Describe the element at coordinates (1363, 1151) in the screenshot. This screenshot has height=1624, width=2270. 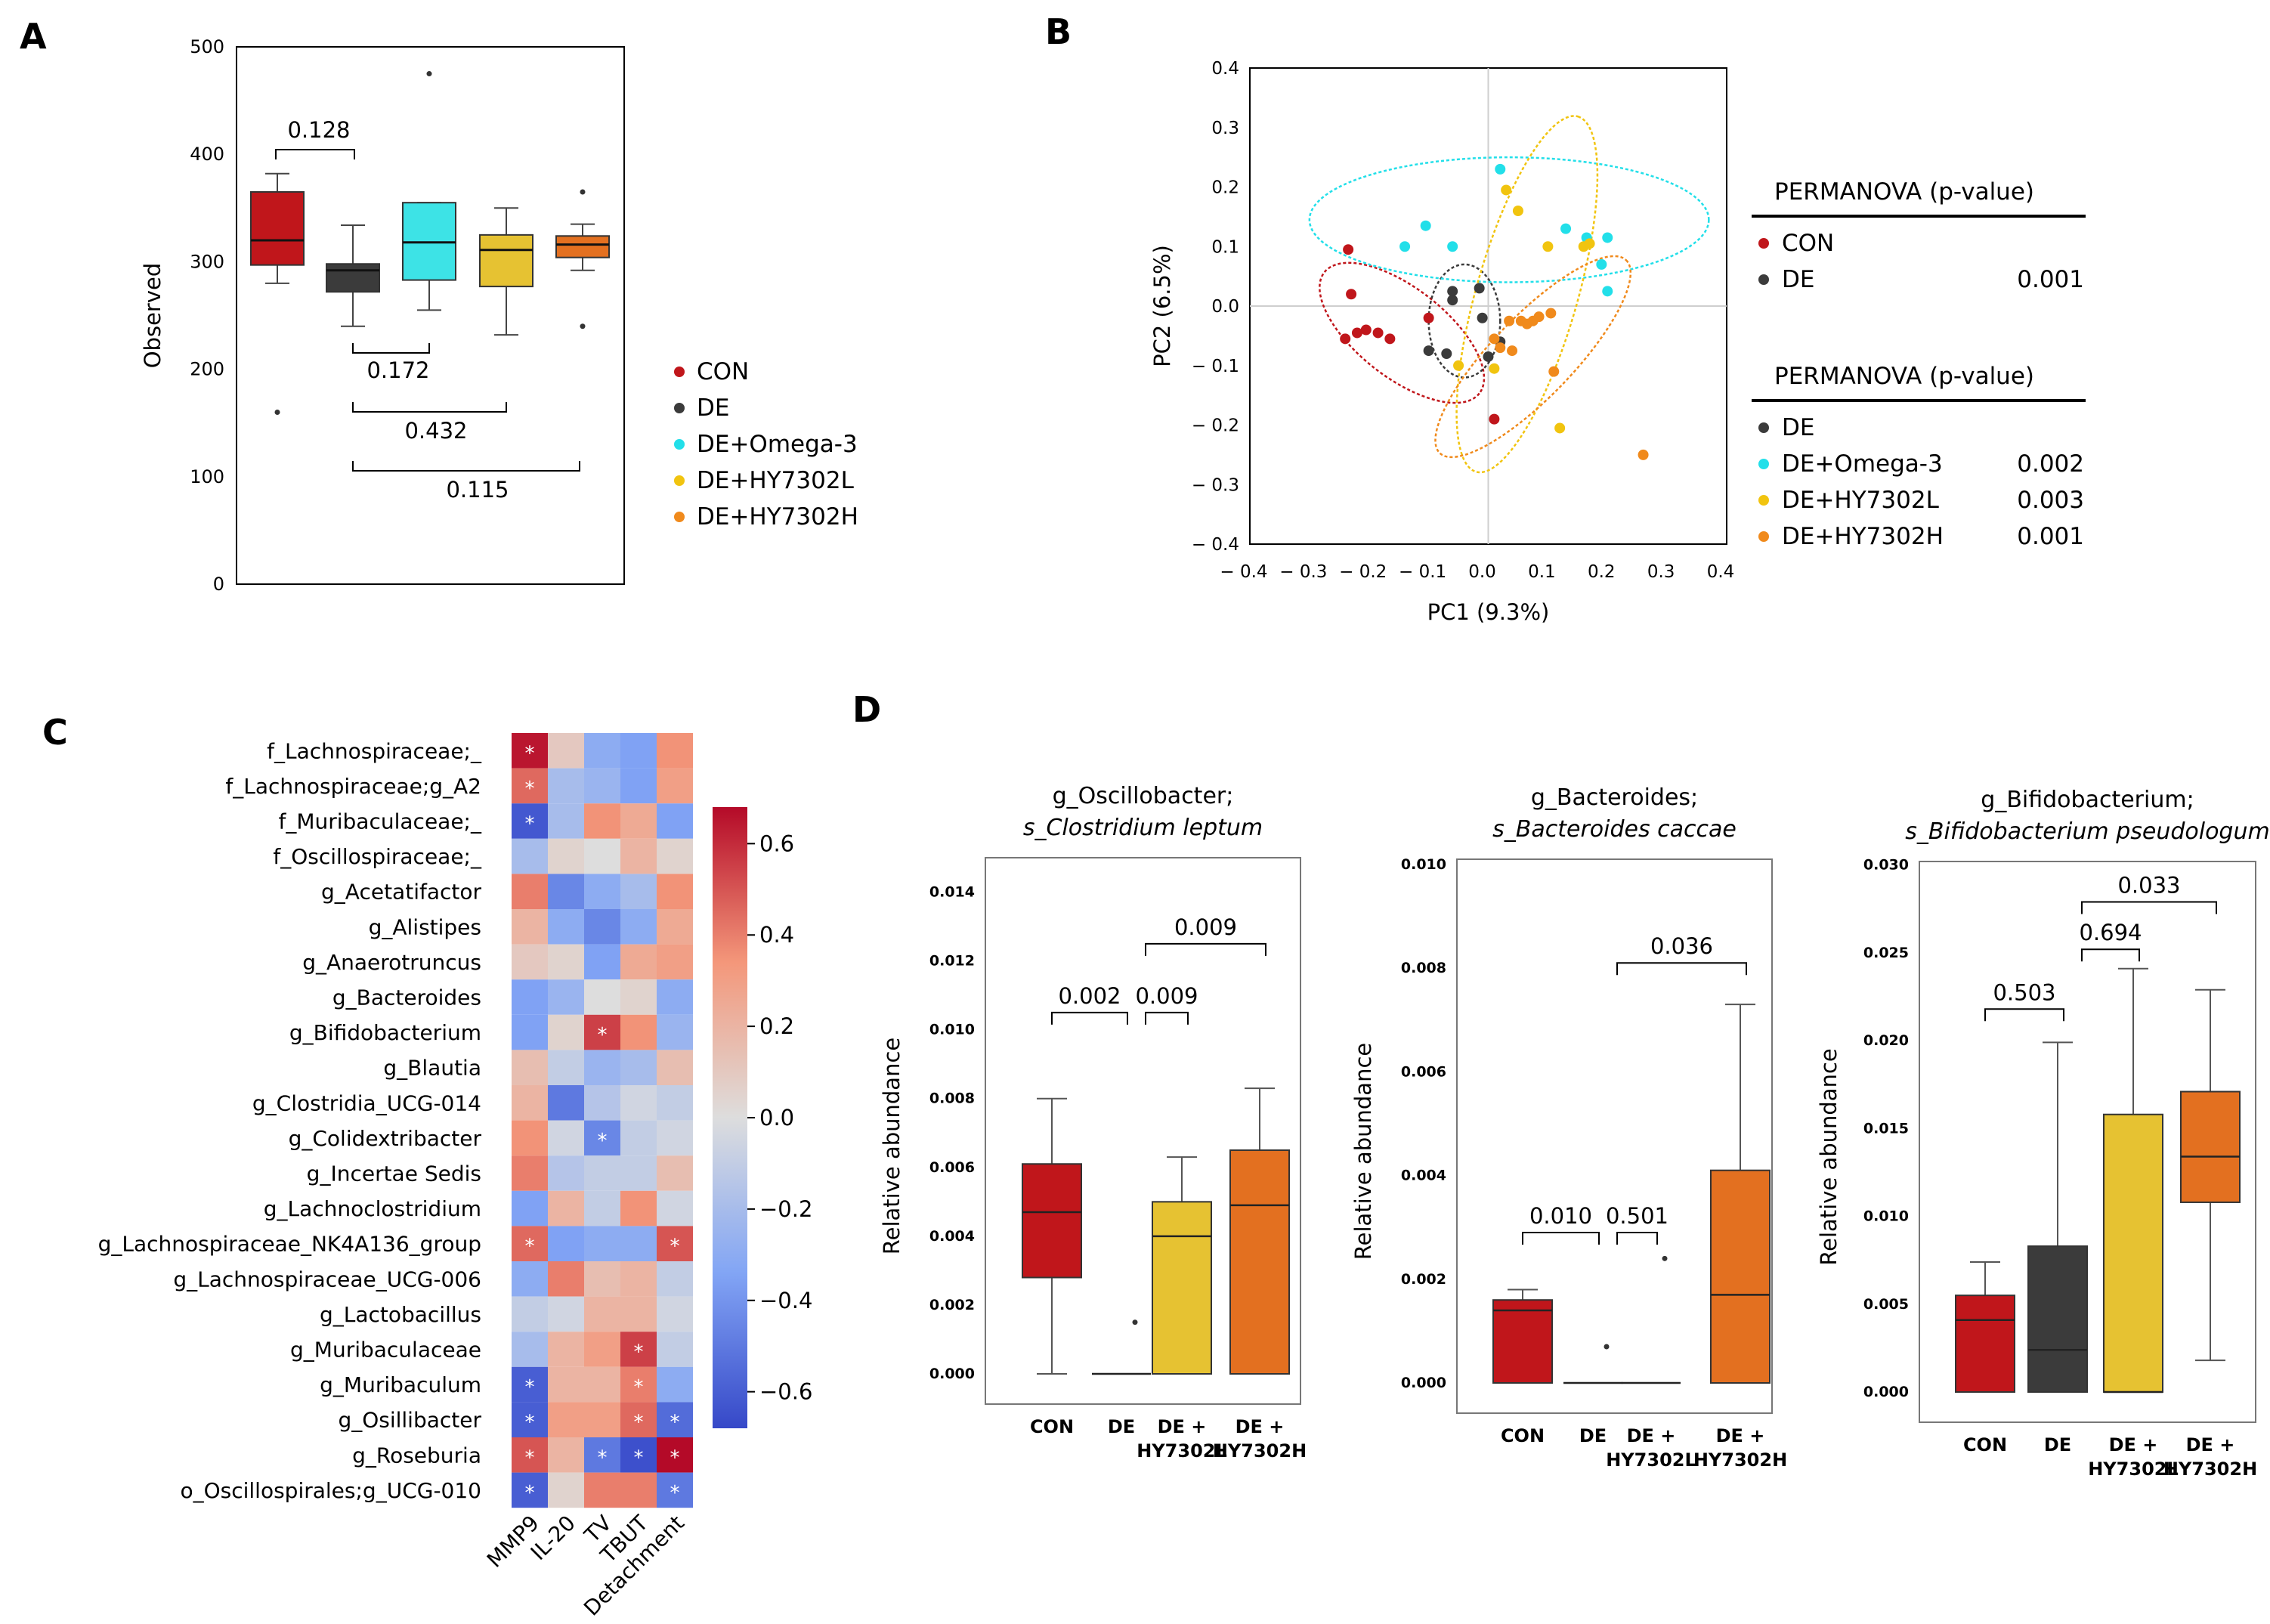
I see `y-axis-label: Relative abundance` at that location.